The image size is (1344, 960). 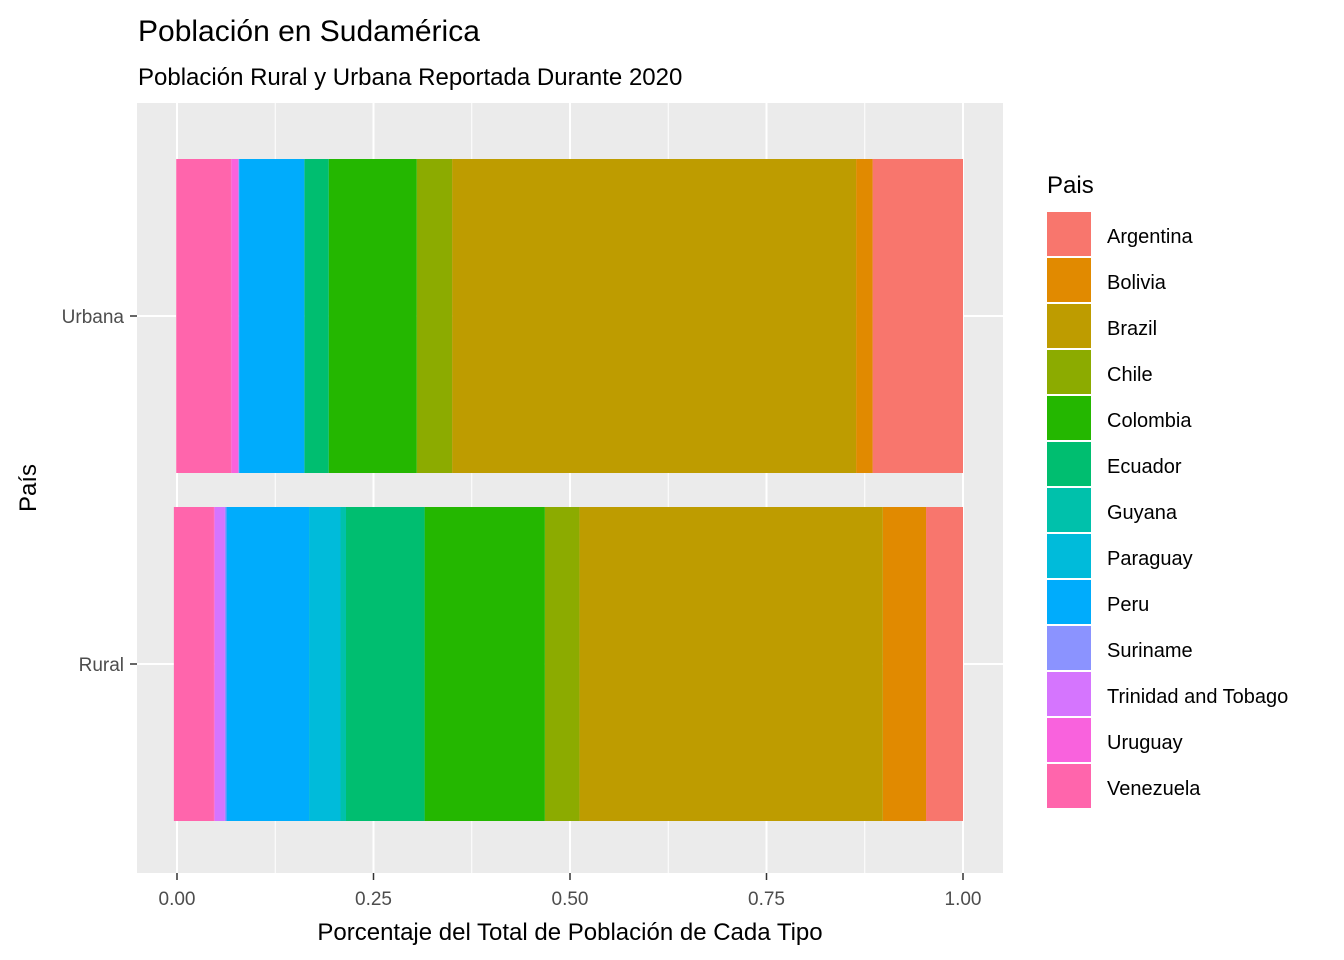 I want to click on bar-rural-guyana, so click(x=343, y=664).